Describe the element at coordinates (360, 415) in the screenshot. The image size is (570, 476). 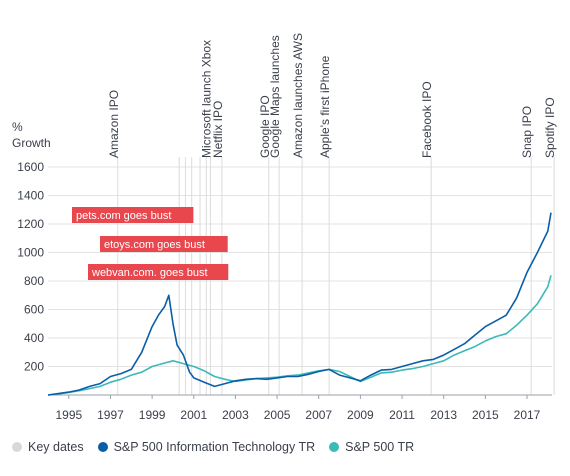
I see `x-tick-label: 2009` at that location.